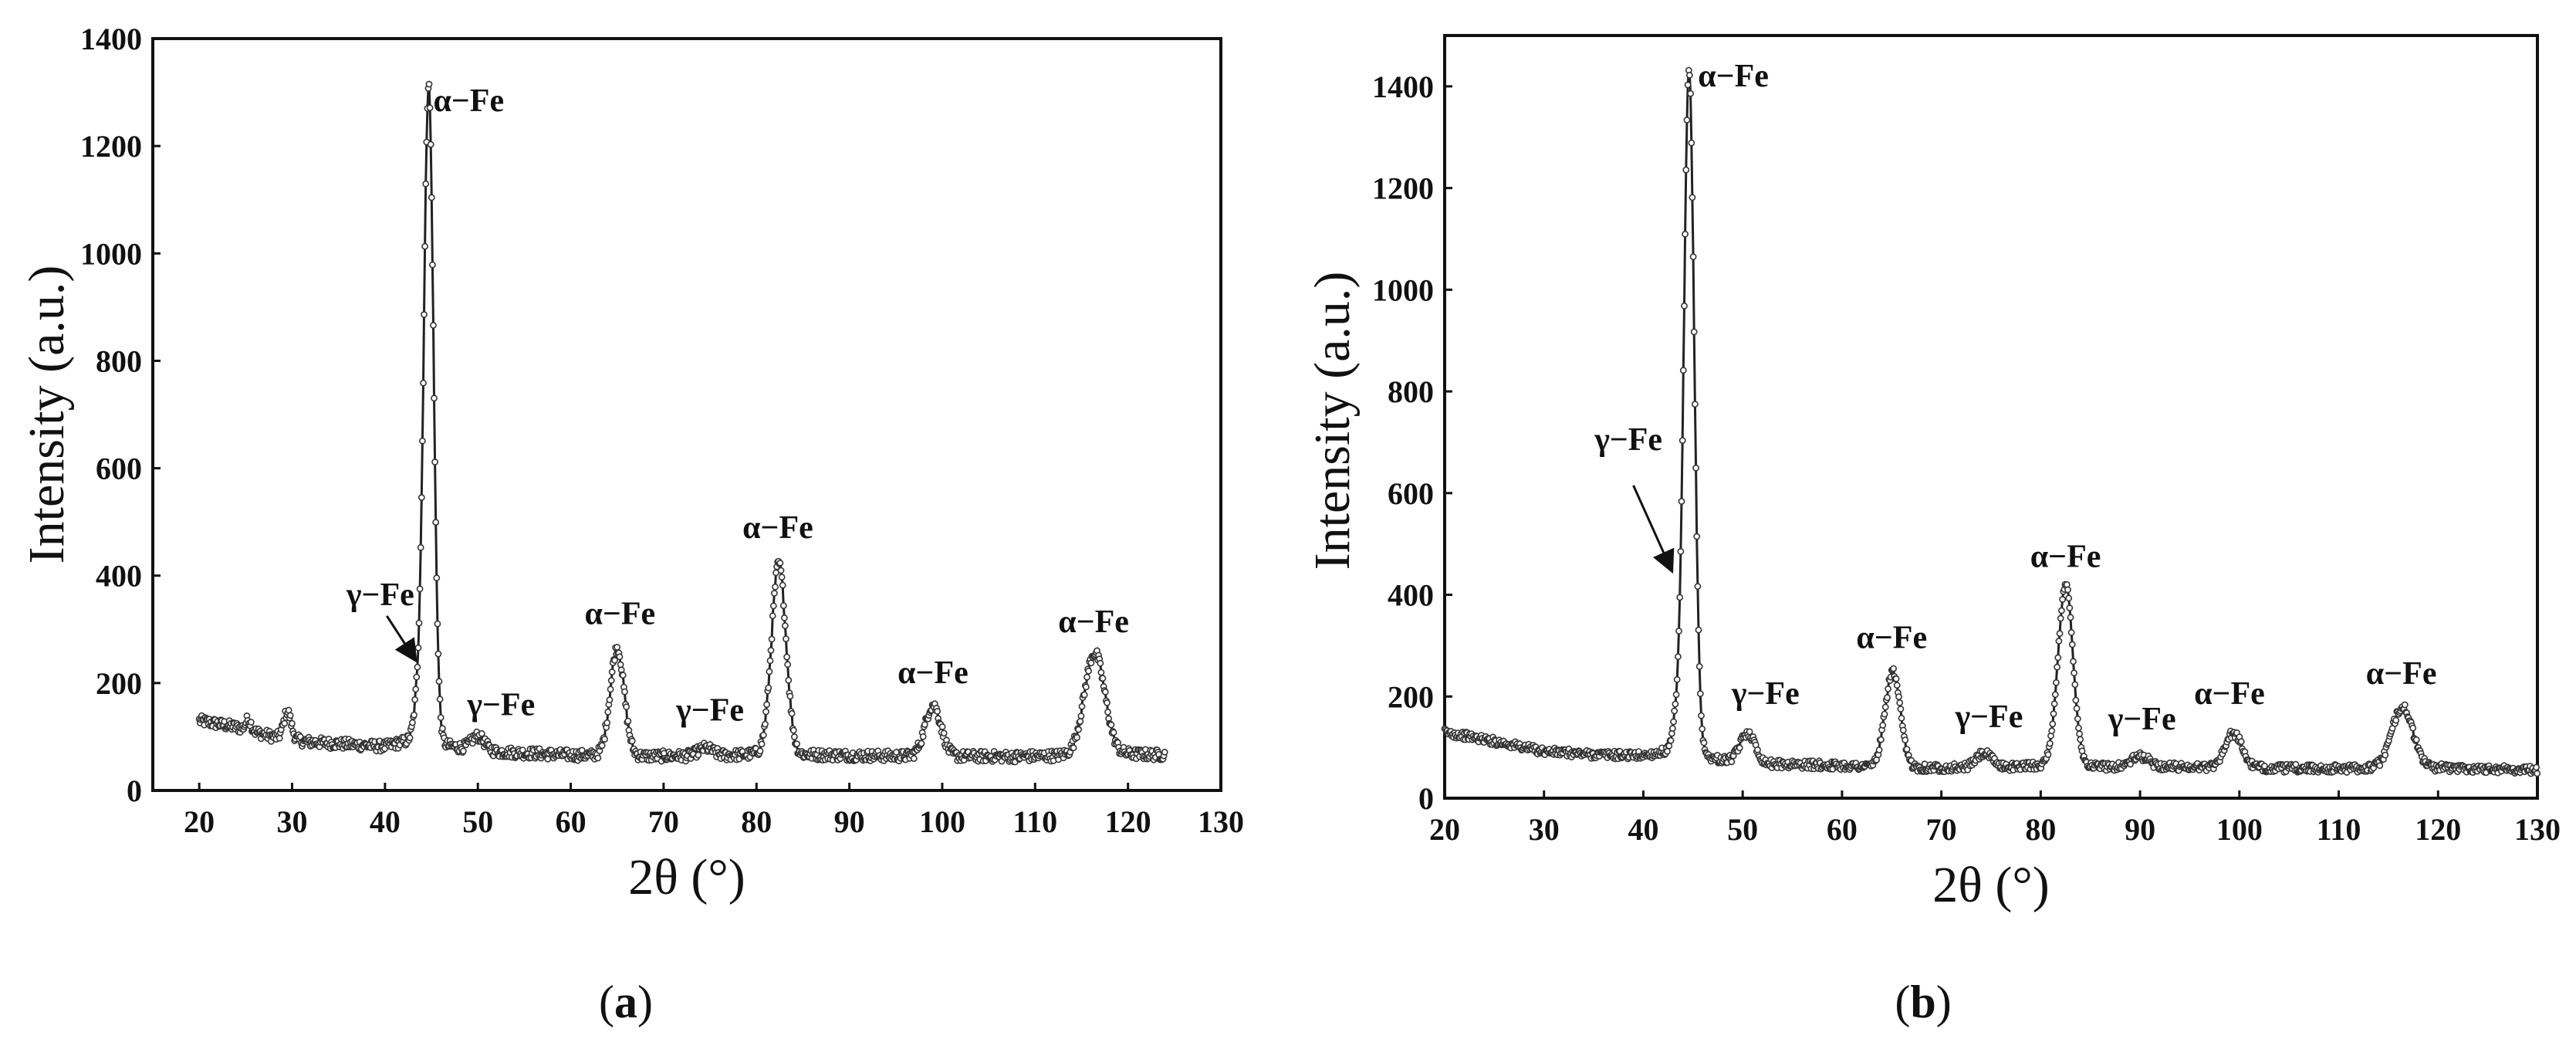  I want to click on panel-b-xtick-label: 80, so click(2040, 829).